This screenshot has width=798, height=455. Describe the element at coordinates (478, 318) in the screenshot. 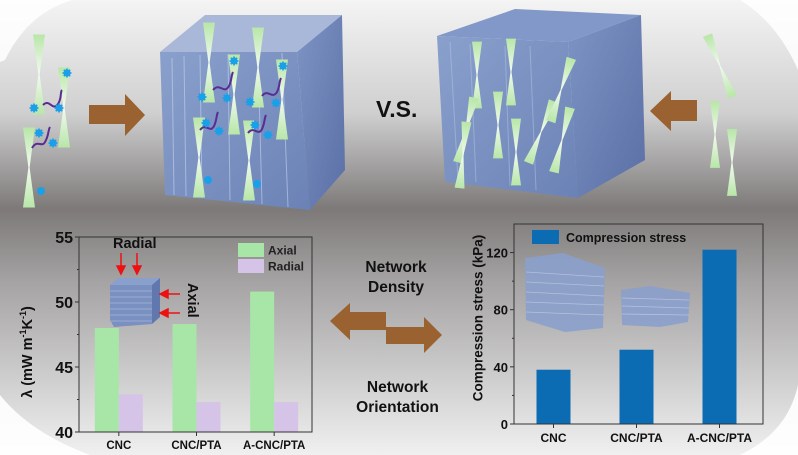

I see `right-chart-ylabel: Compression stress (kPa)` at that location.